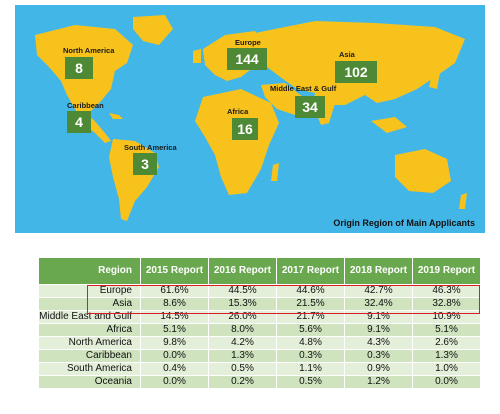  Describe the element at coordinates (310, 317) in the screenshot. I see `cell-2017: 21.7%` at that location.